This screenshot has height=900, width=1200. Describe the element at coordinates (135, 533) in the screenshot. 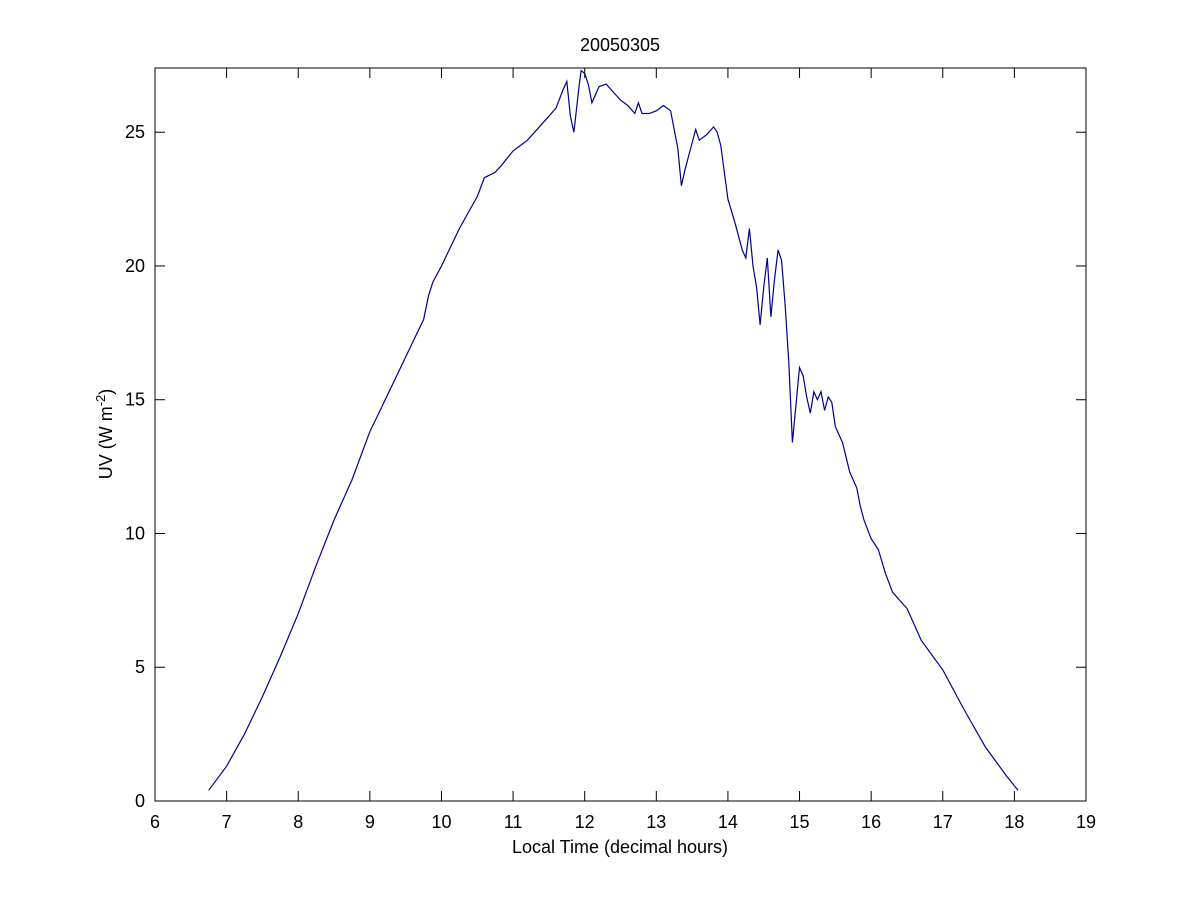

I see `y-tick-label: 10` at that location.